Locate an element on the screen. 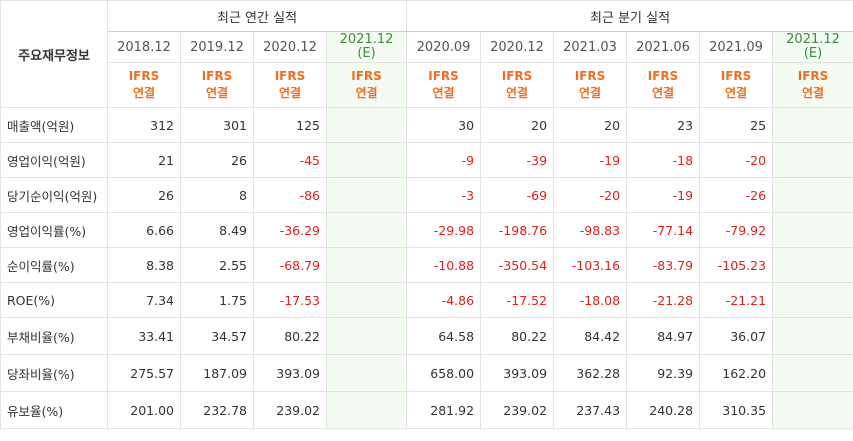 The image size is (853, 441). quarterly-value-cell: -105.23 is located at coordinates (736, 265).